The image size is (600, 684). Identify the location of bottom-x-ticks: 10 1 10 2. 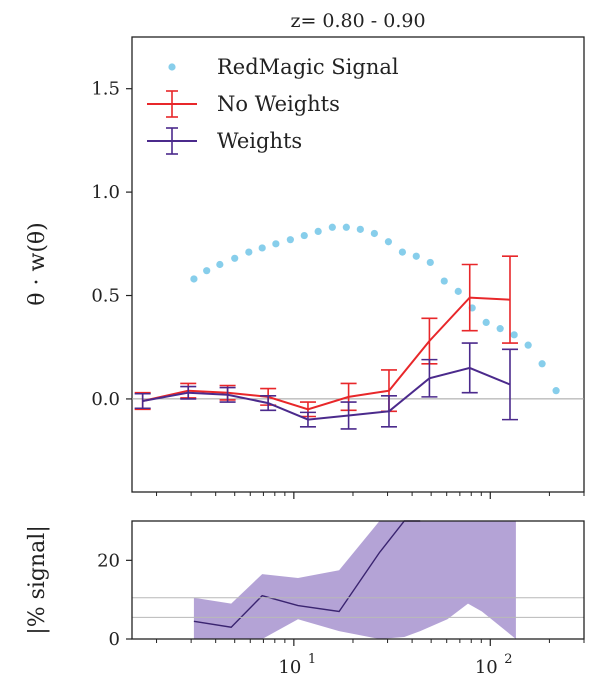
(370, 658).